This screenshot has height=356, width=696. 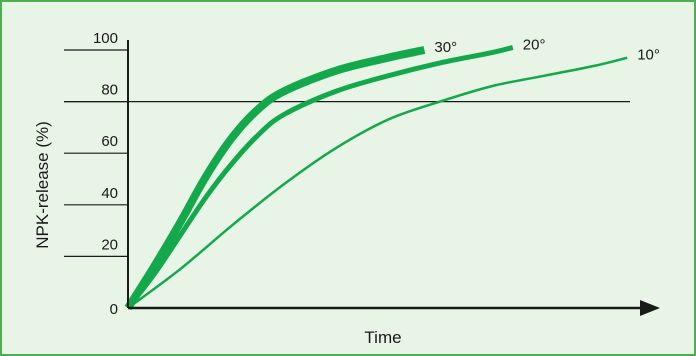 I want to click on y-tick-label-20: 20, so click(x=109, y=244).